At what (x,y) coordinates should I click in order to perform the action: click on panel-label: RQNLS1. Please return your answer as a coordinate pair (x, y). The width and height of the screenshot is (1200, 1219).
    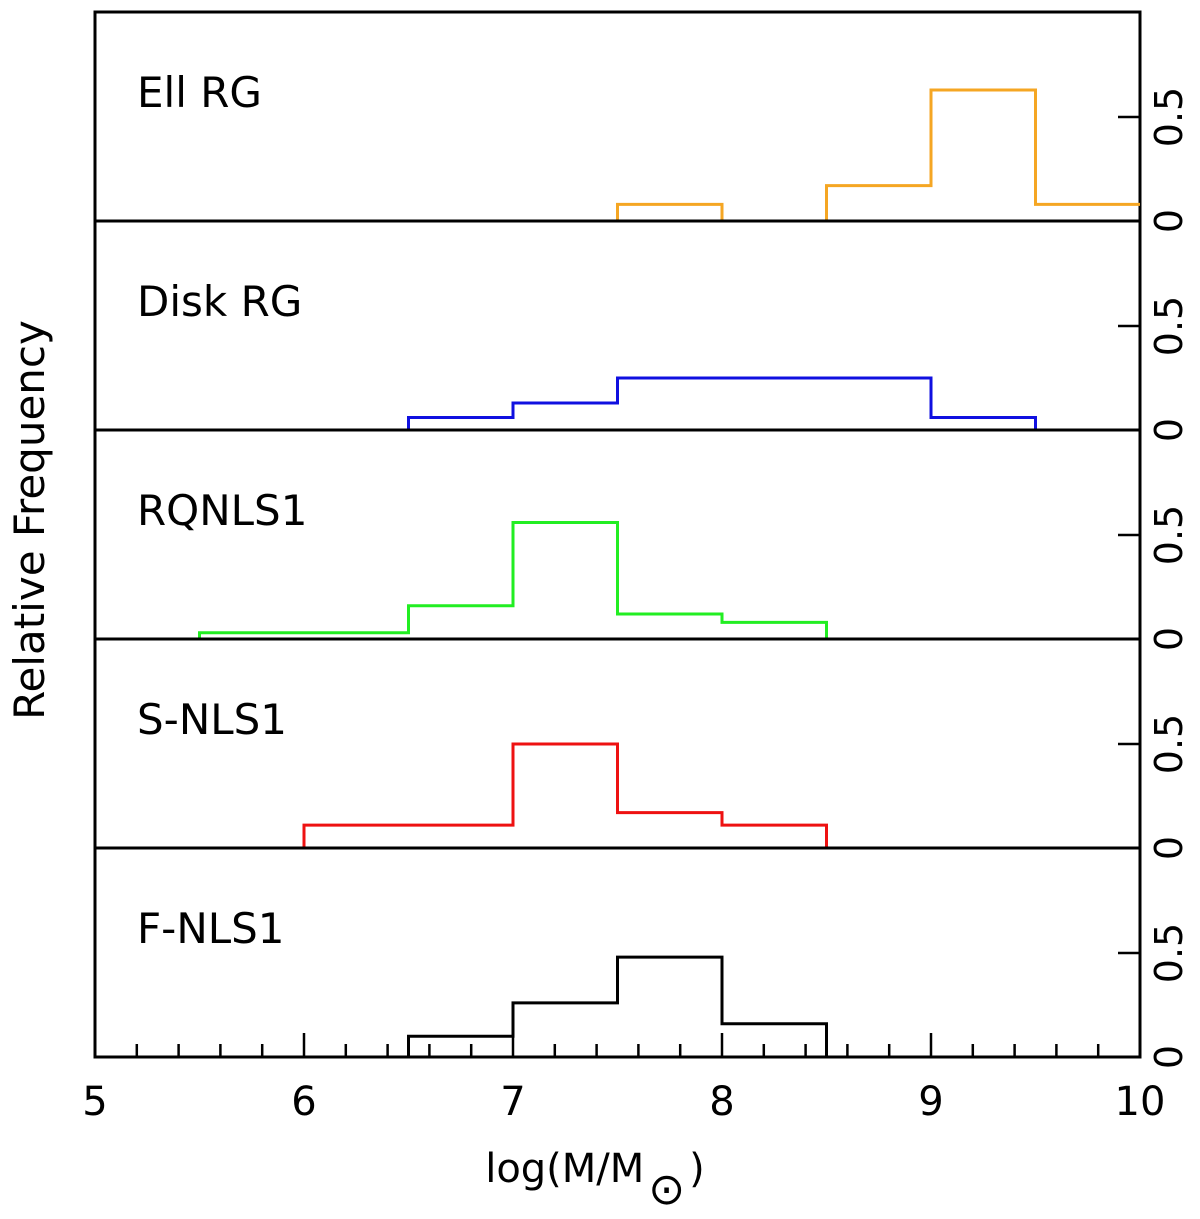
    Looking at the image, I should click on (222, 510).